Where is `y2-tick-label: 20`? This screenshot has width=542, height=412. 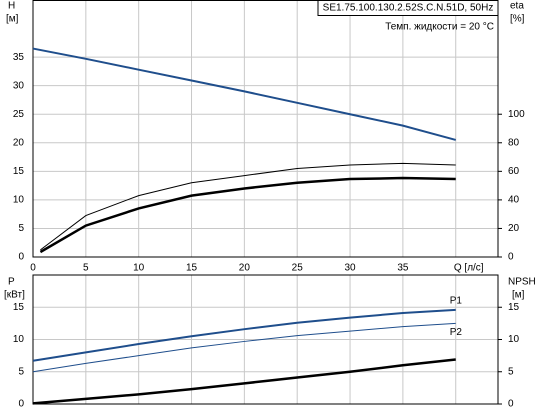
y2-tick-label: 20 is located at coordinates (514, 228).